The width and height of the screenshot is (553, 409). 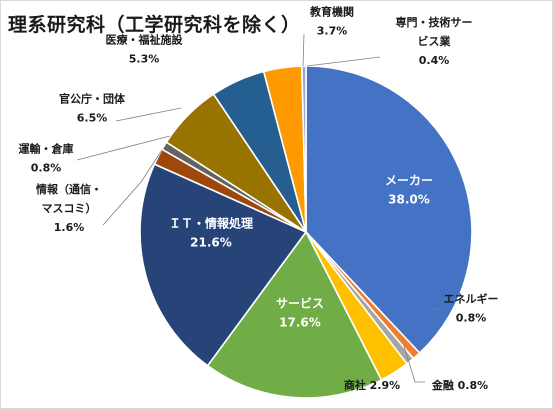 I want to click on slice-label-10: 医療・福祉施設 5.3%, so click(x=145, y=49).